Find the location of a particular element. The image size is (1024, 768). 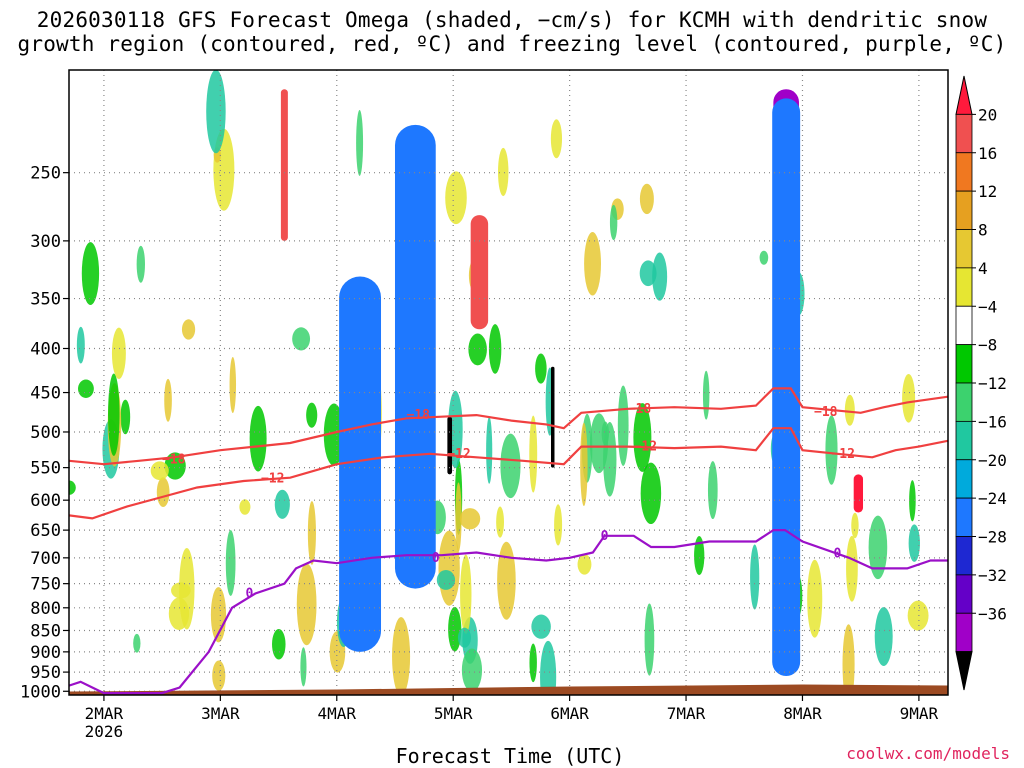

colorbar-label: 20 is located at coordinates (987, 114).